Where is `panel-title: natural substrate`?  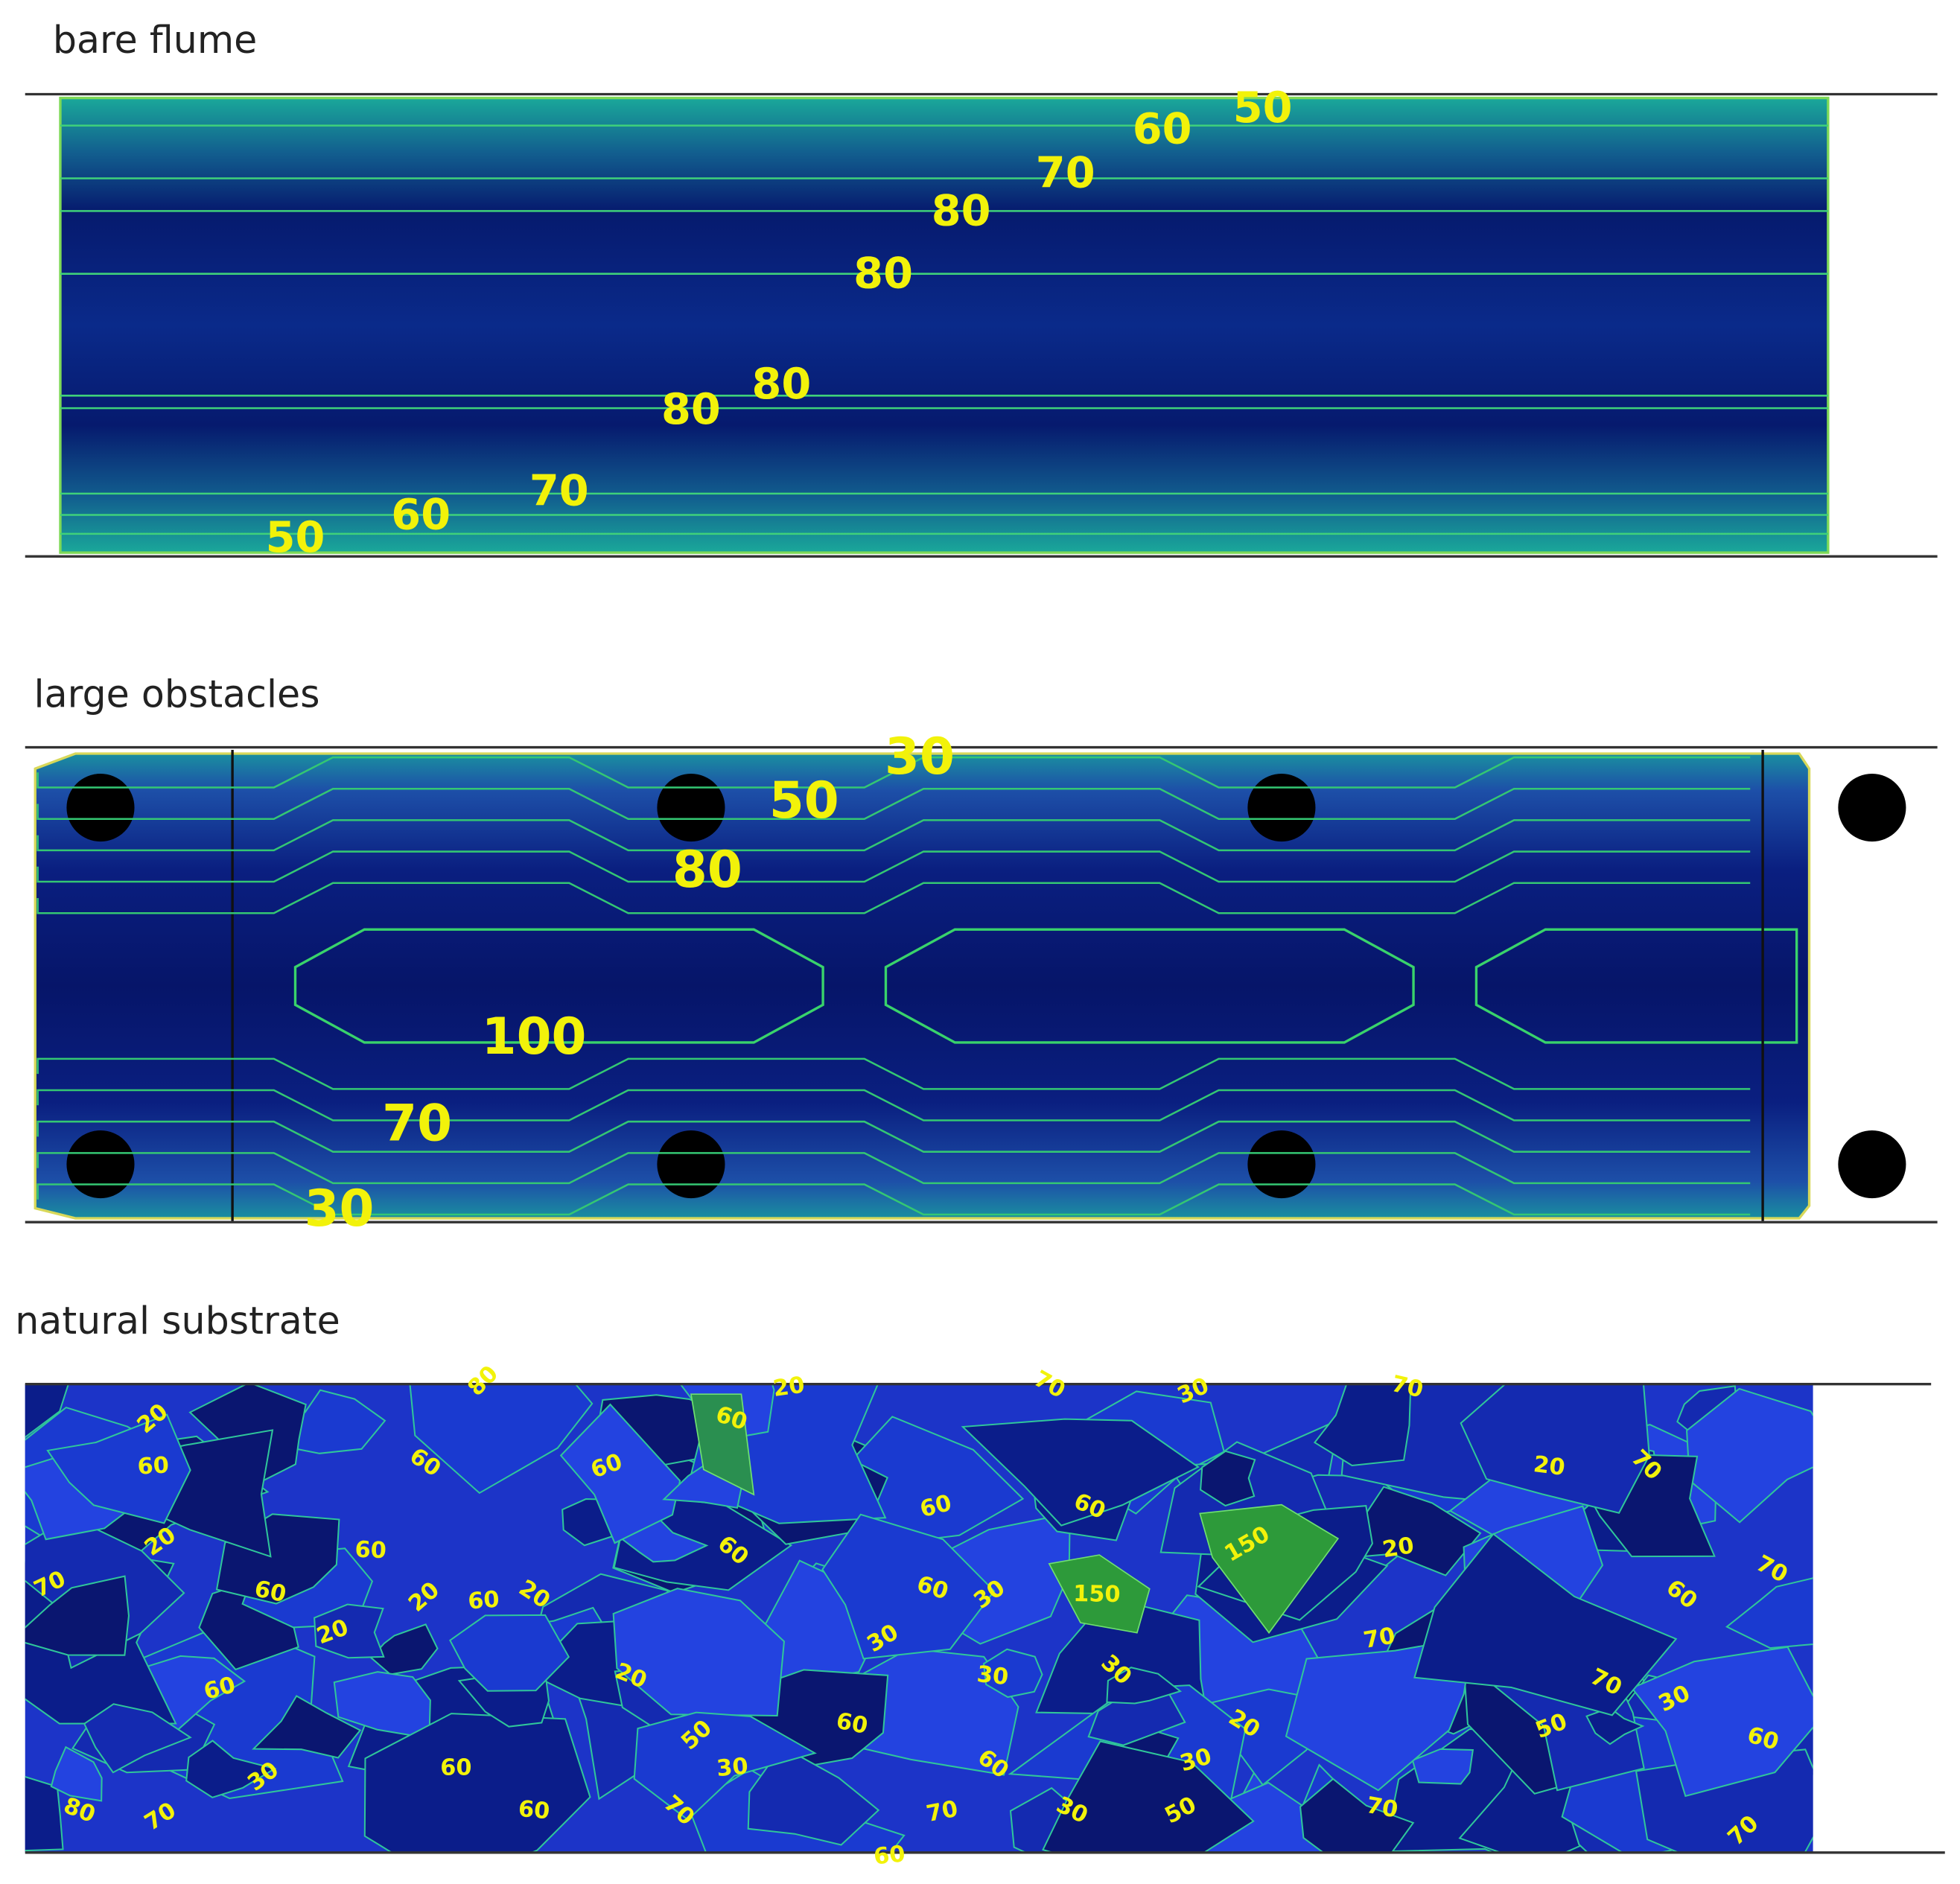 panel-title: natural substrate is located at coordinates (177, 1321).